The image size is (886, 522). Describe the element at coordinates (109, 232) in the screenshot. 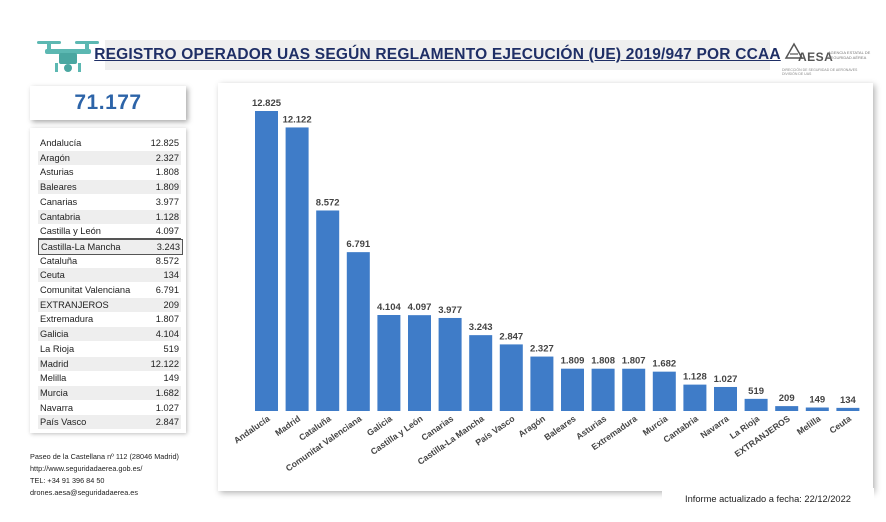

I see `table-row: Castilla y León 4.097` at that location.